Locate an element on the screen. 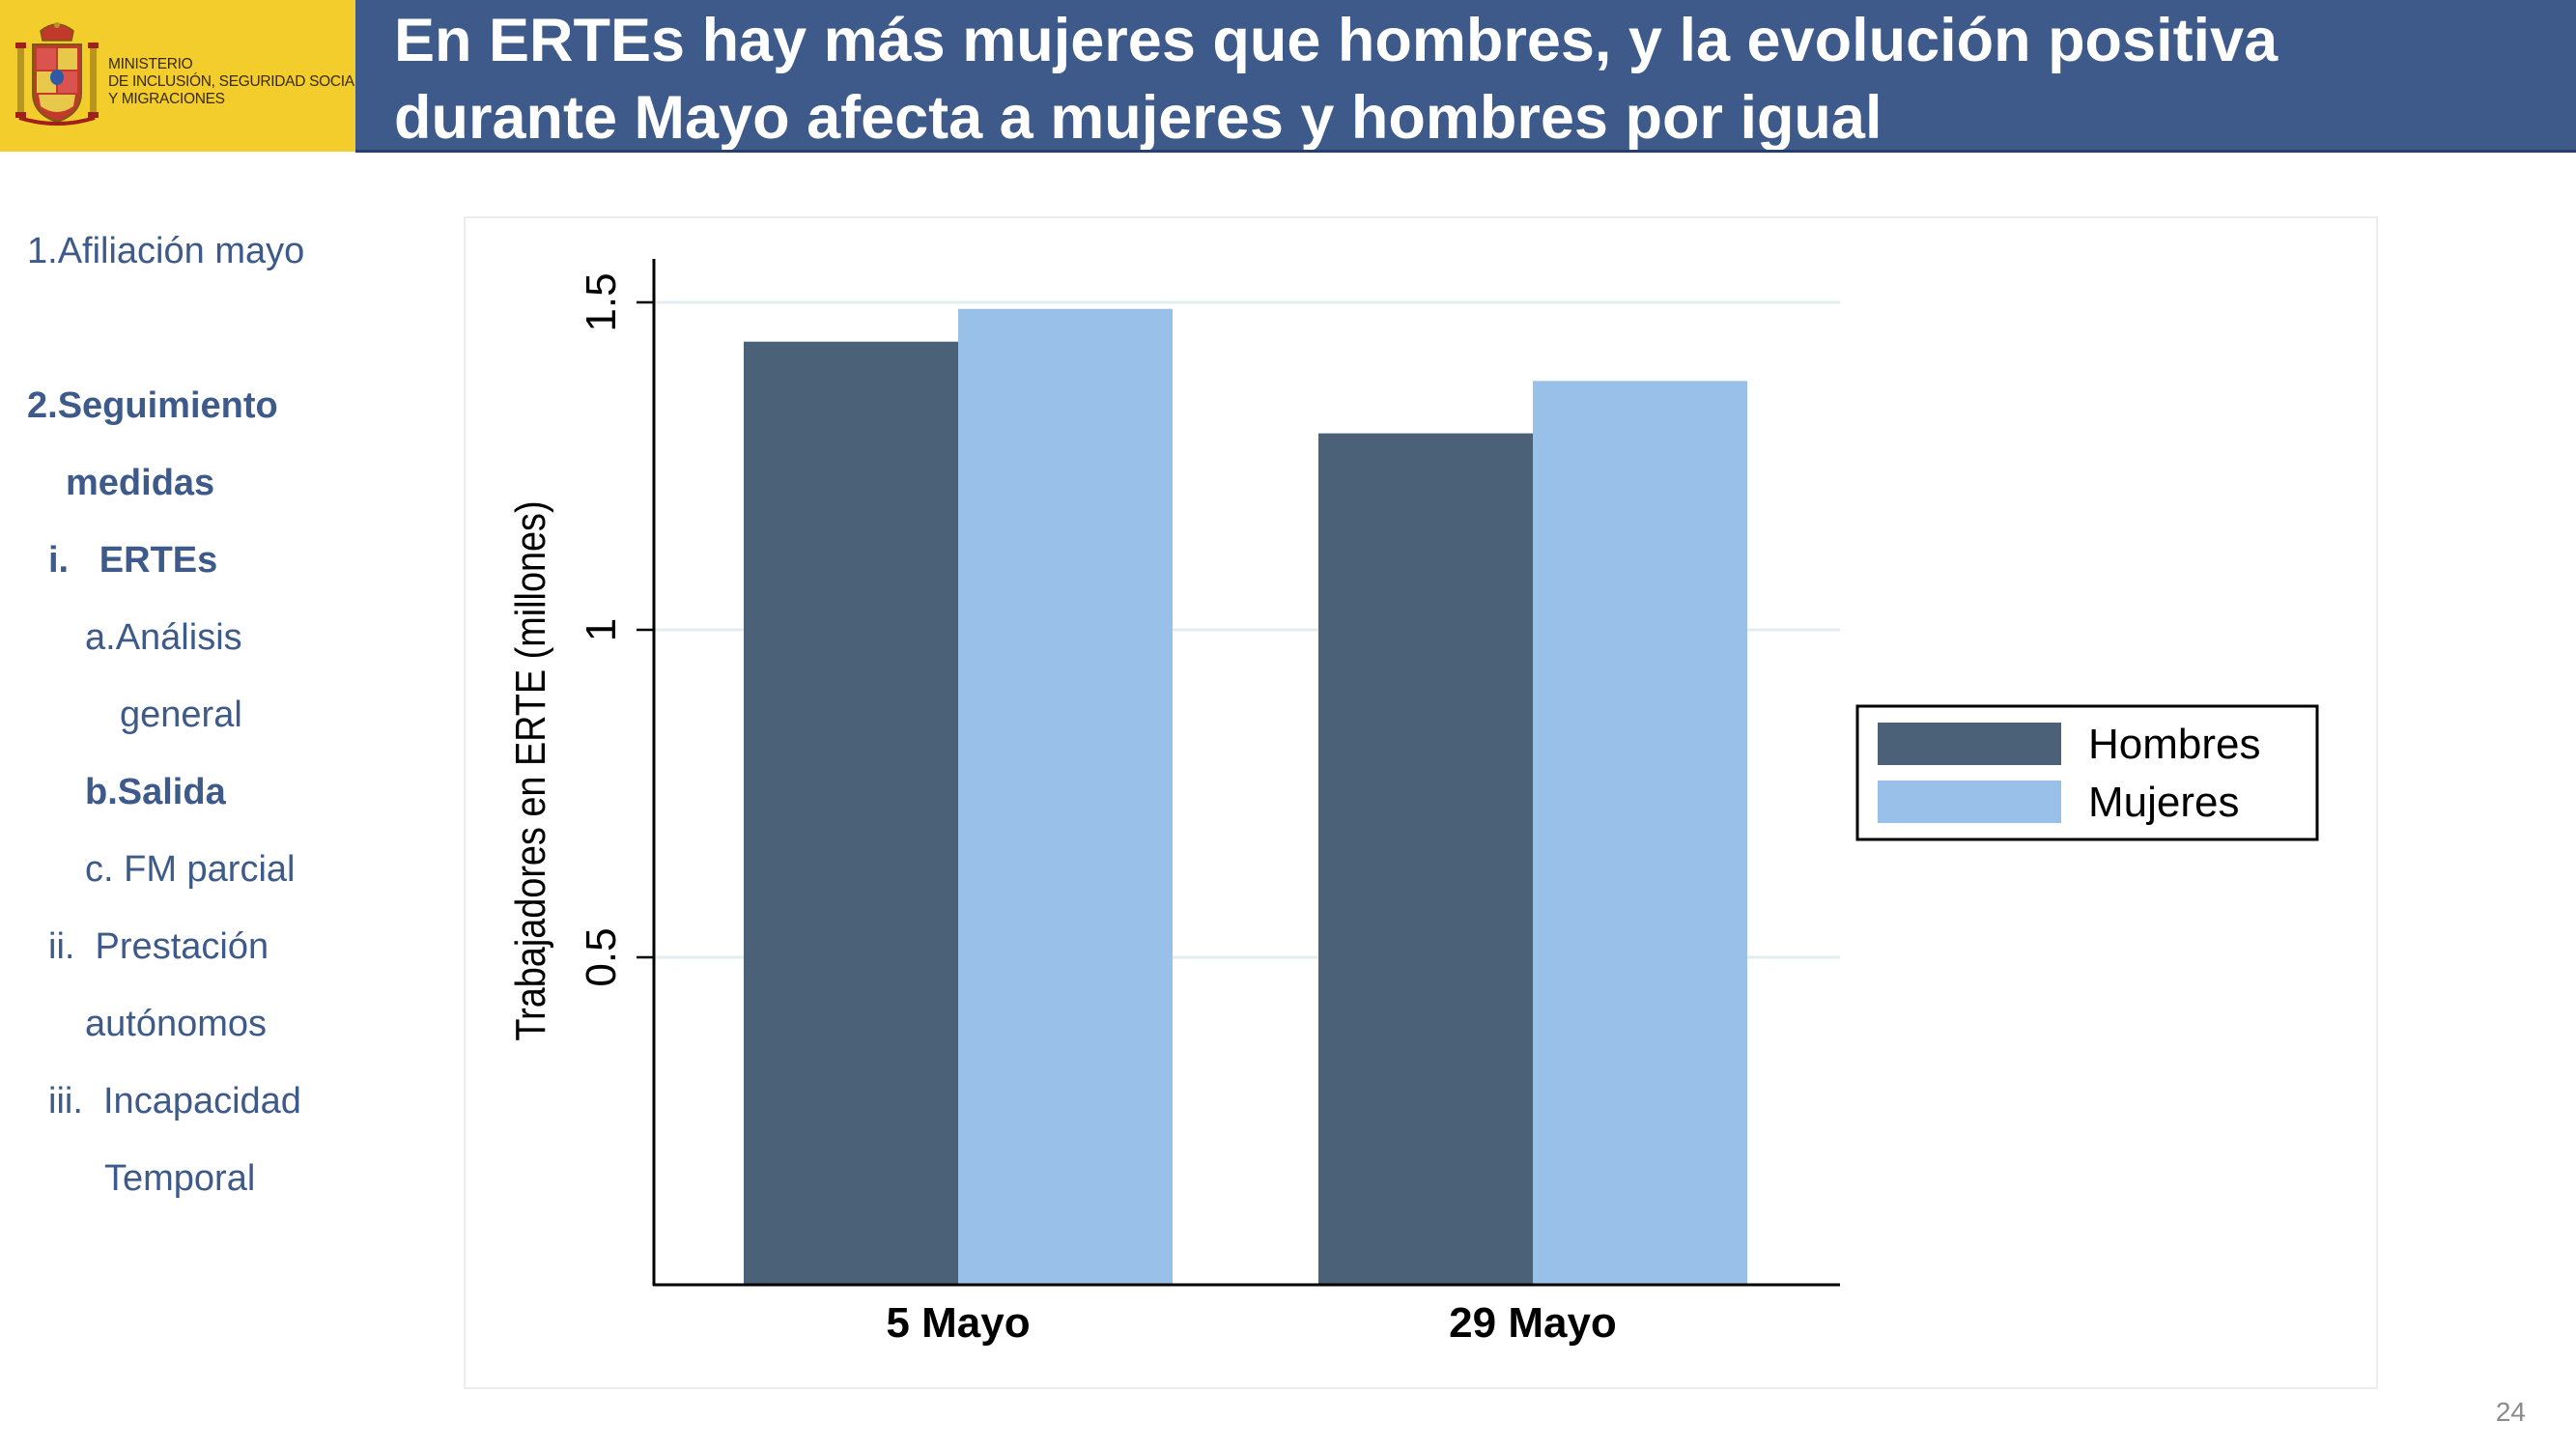 Image resolution: width=2576 pixels, height=1449 pixels. sidebar-item-autonomos: autónomos is located at coordinates (176, 1024).